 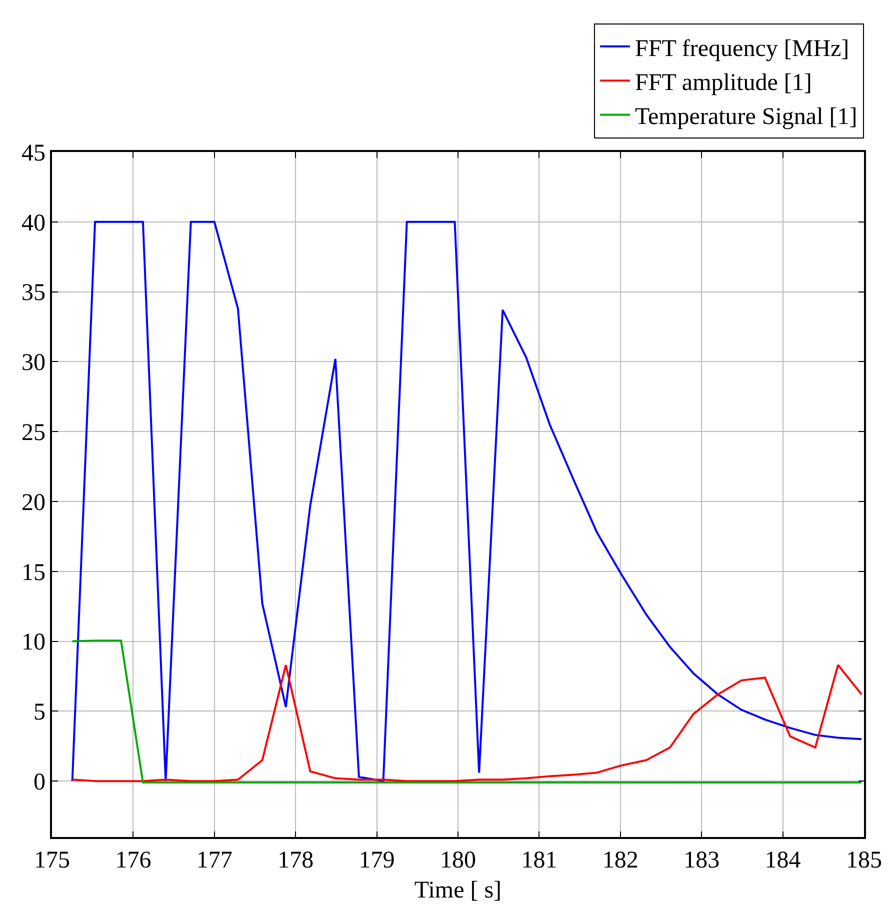 What do you see at coordinates (296, 861) in the screenshot?
I see `x-tick-label: 178` at bounding box center [296, 861].